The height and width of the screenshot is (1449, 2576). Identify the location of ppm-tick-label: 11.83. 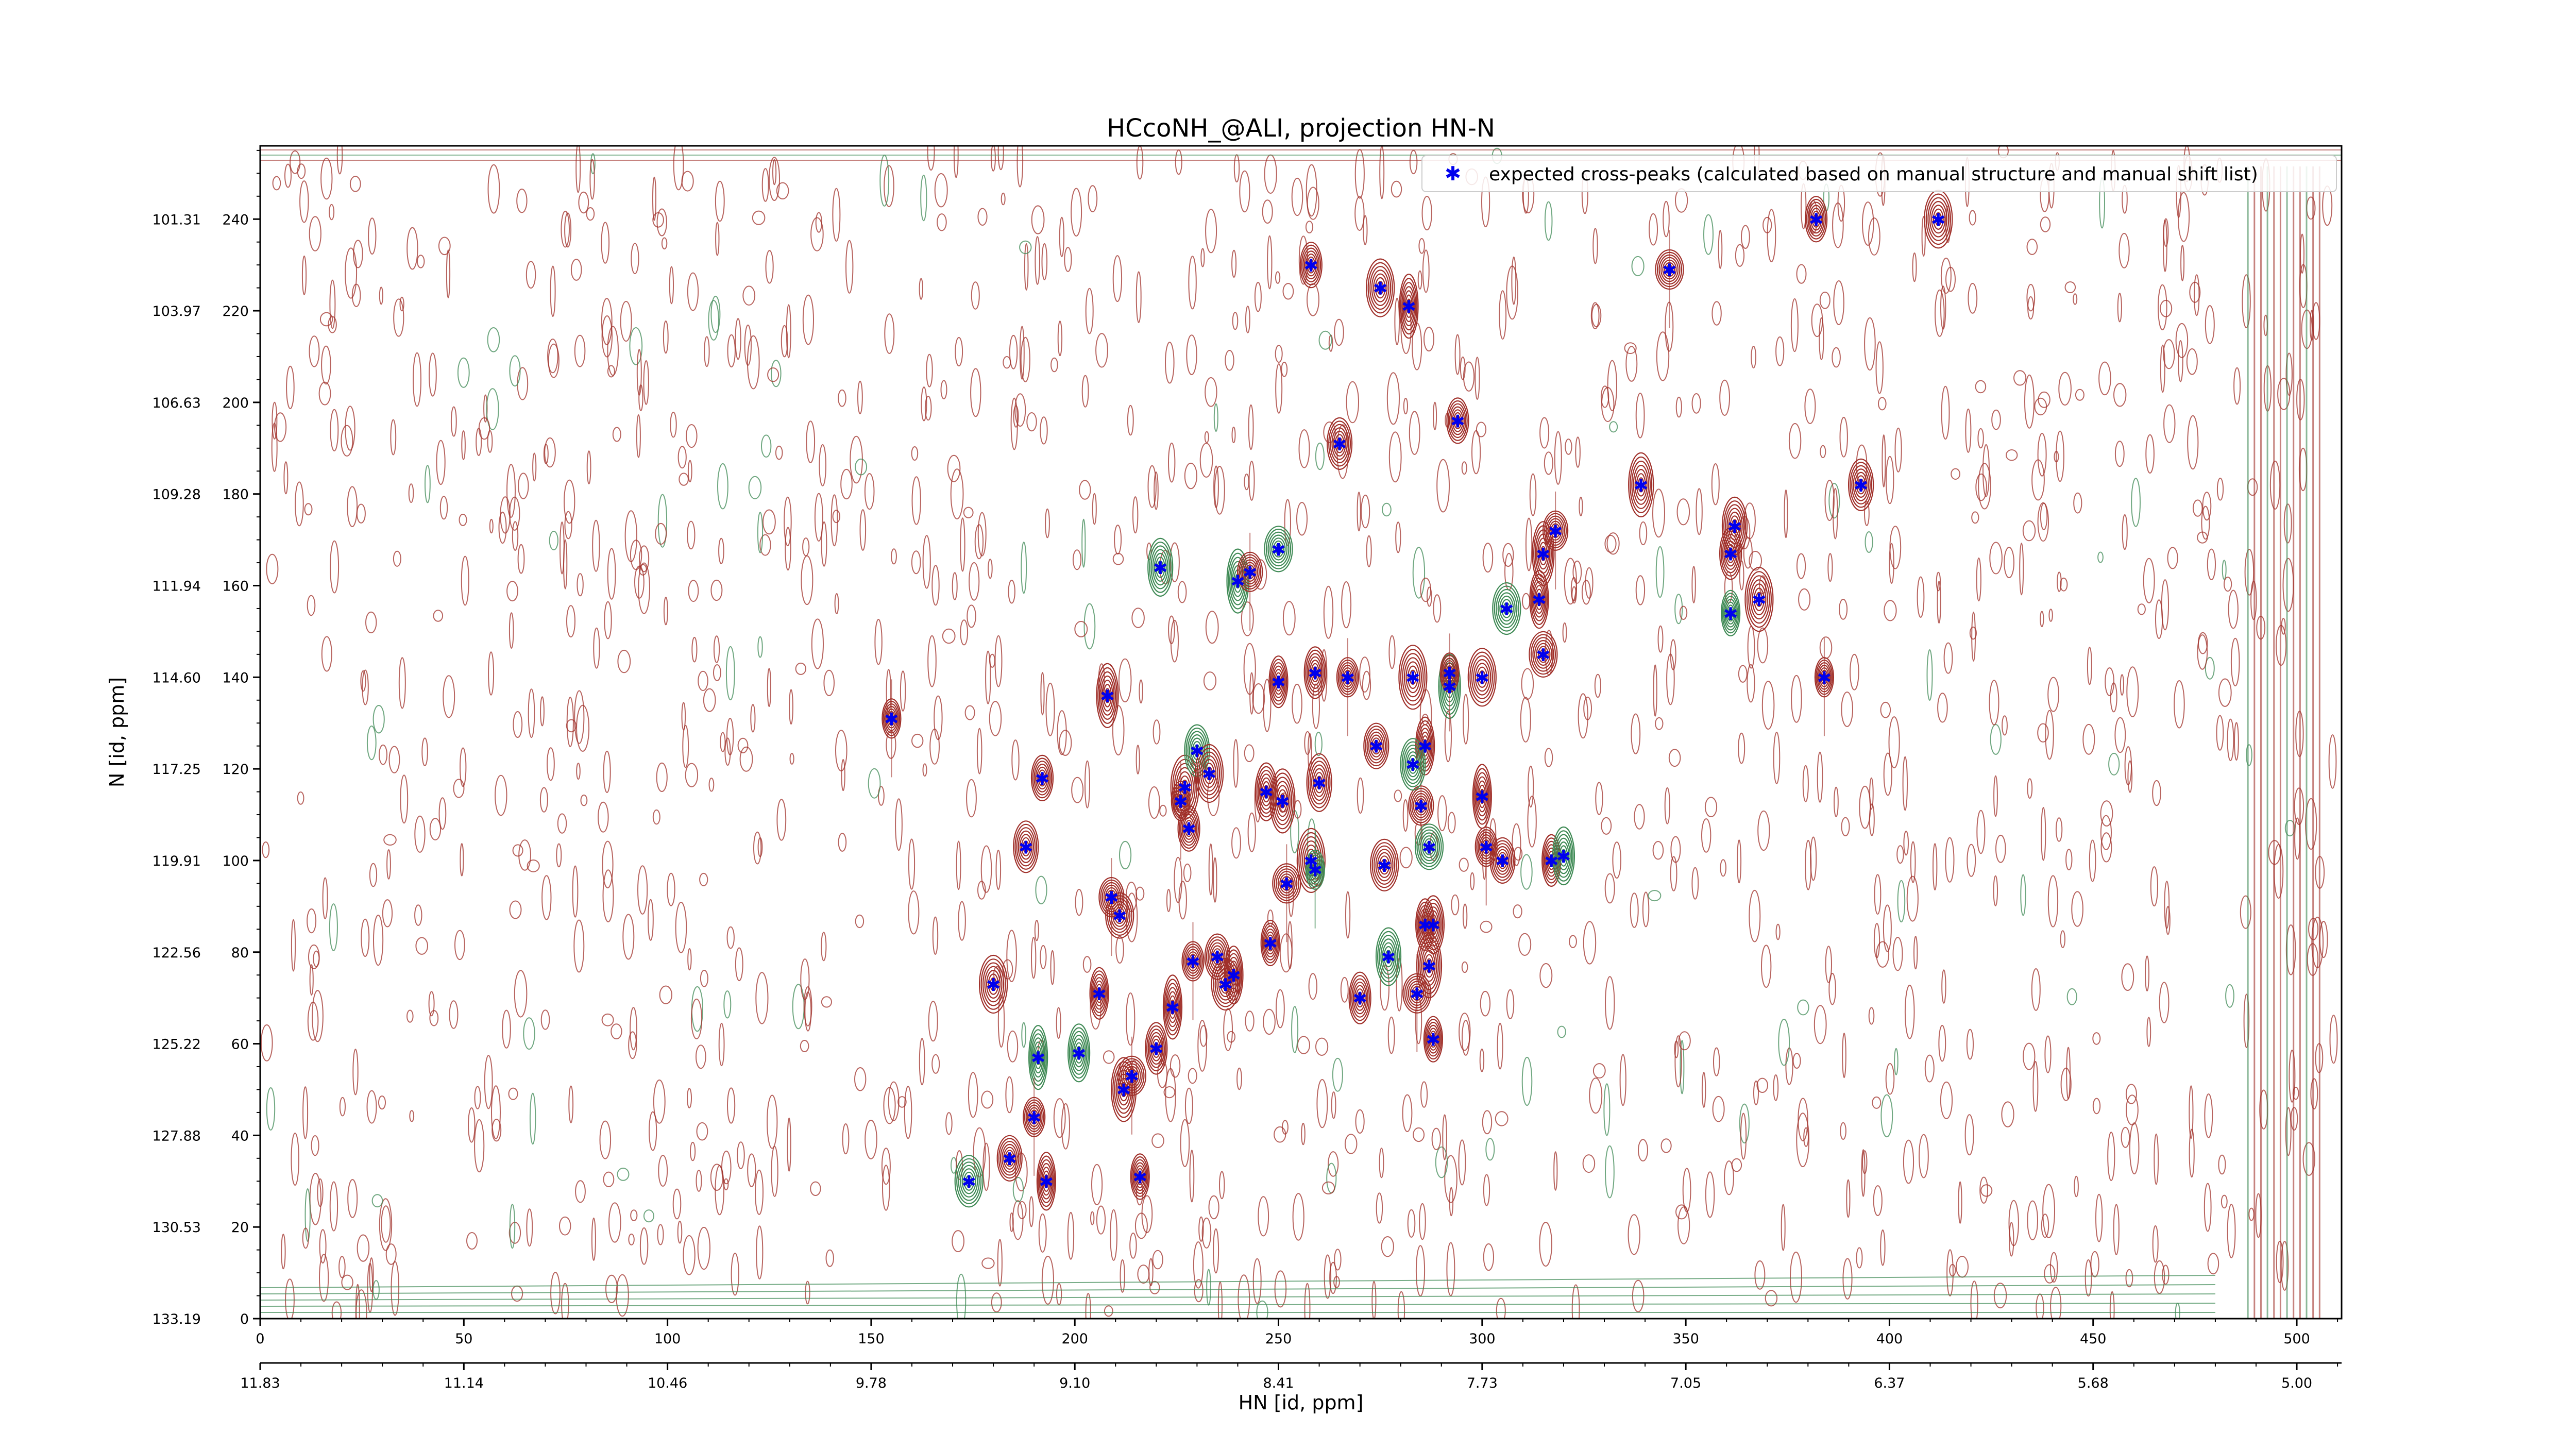
(260, 1383).